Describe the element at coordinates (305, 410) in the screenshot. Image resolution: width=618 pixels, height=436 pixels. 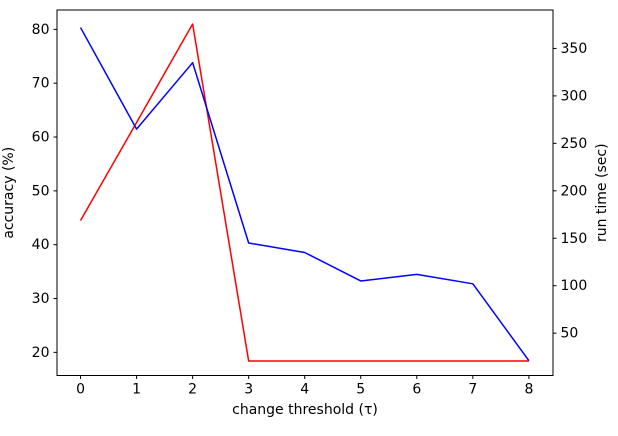
I see `x-axis-label: change threshold (τ)` at that location.